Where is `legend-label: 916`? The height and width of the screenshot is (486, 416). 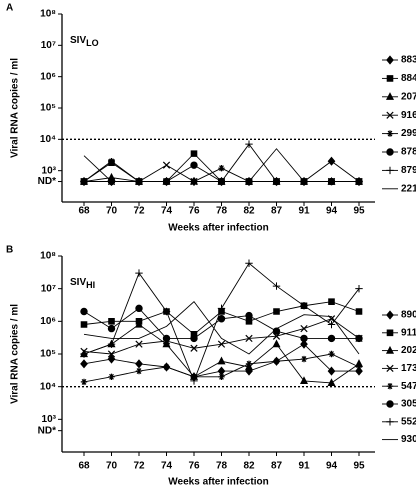
legend-label: 916 is located at coordinates (408, 115).